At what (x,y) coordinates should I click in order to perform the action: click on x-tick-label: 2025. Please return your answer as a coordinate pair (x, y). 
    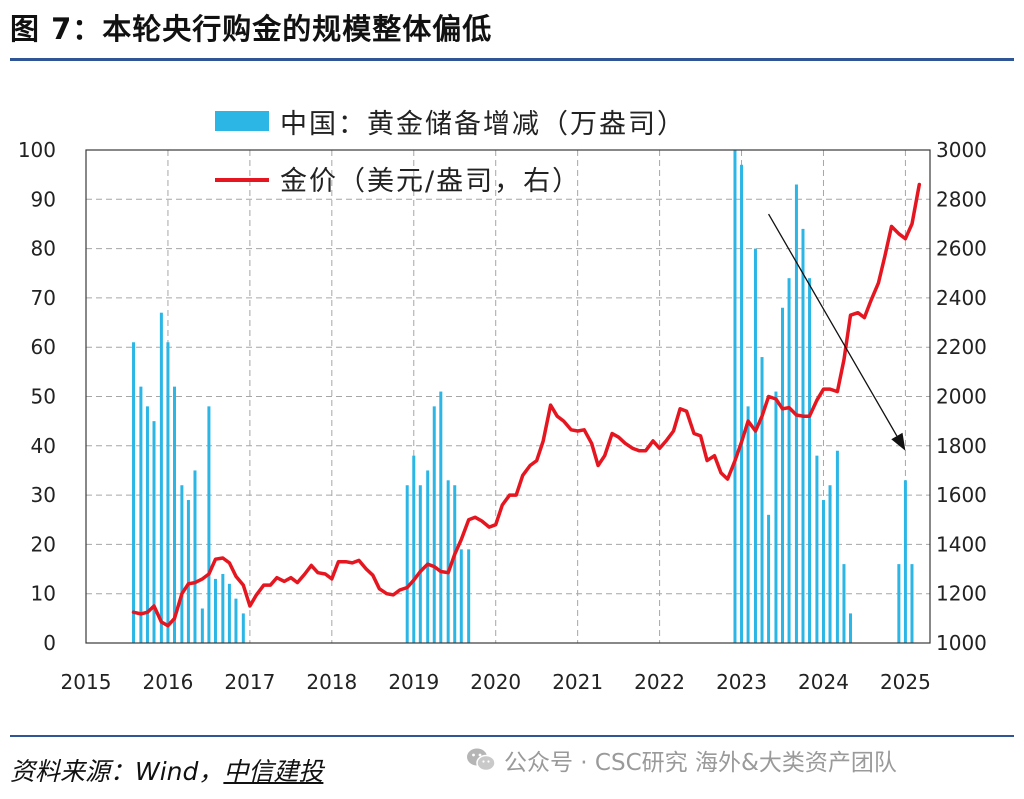
    Looking at the image, I should click on (905, 682).